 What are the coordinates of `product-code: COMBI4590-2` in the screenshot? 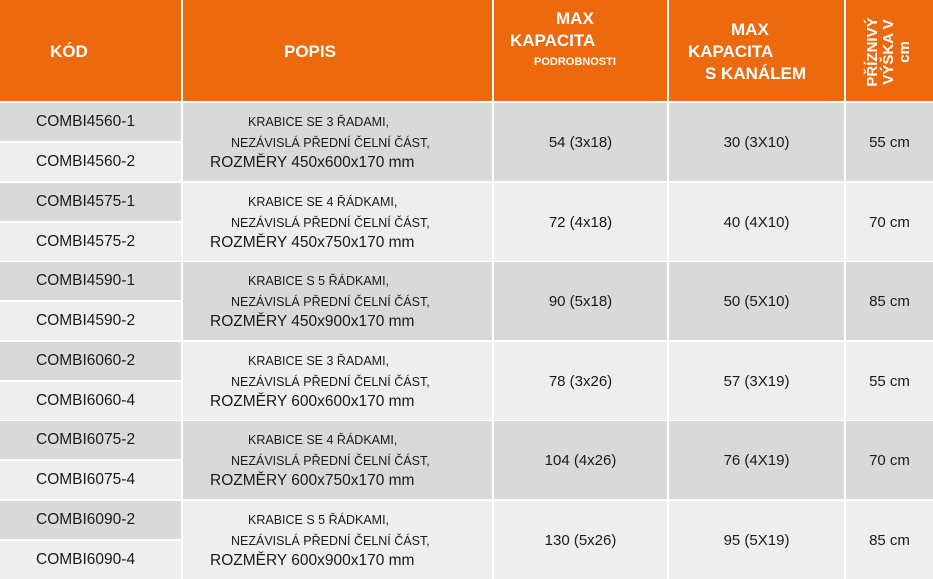 It's located at (90, 321).